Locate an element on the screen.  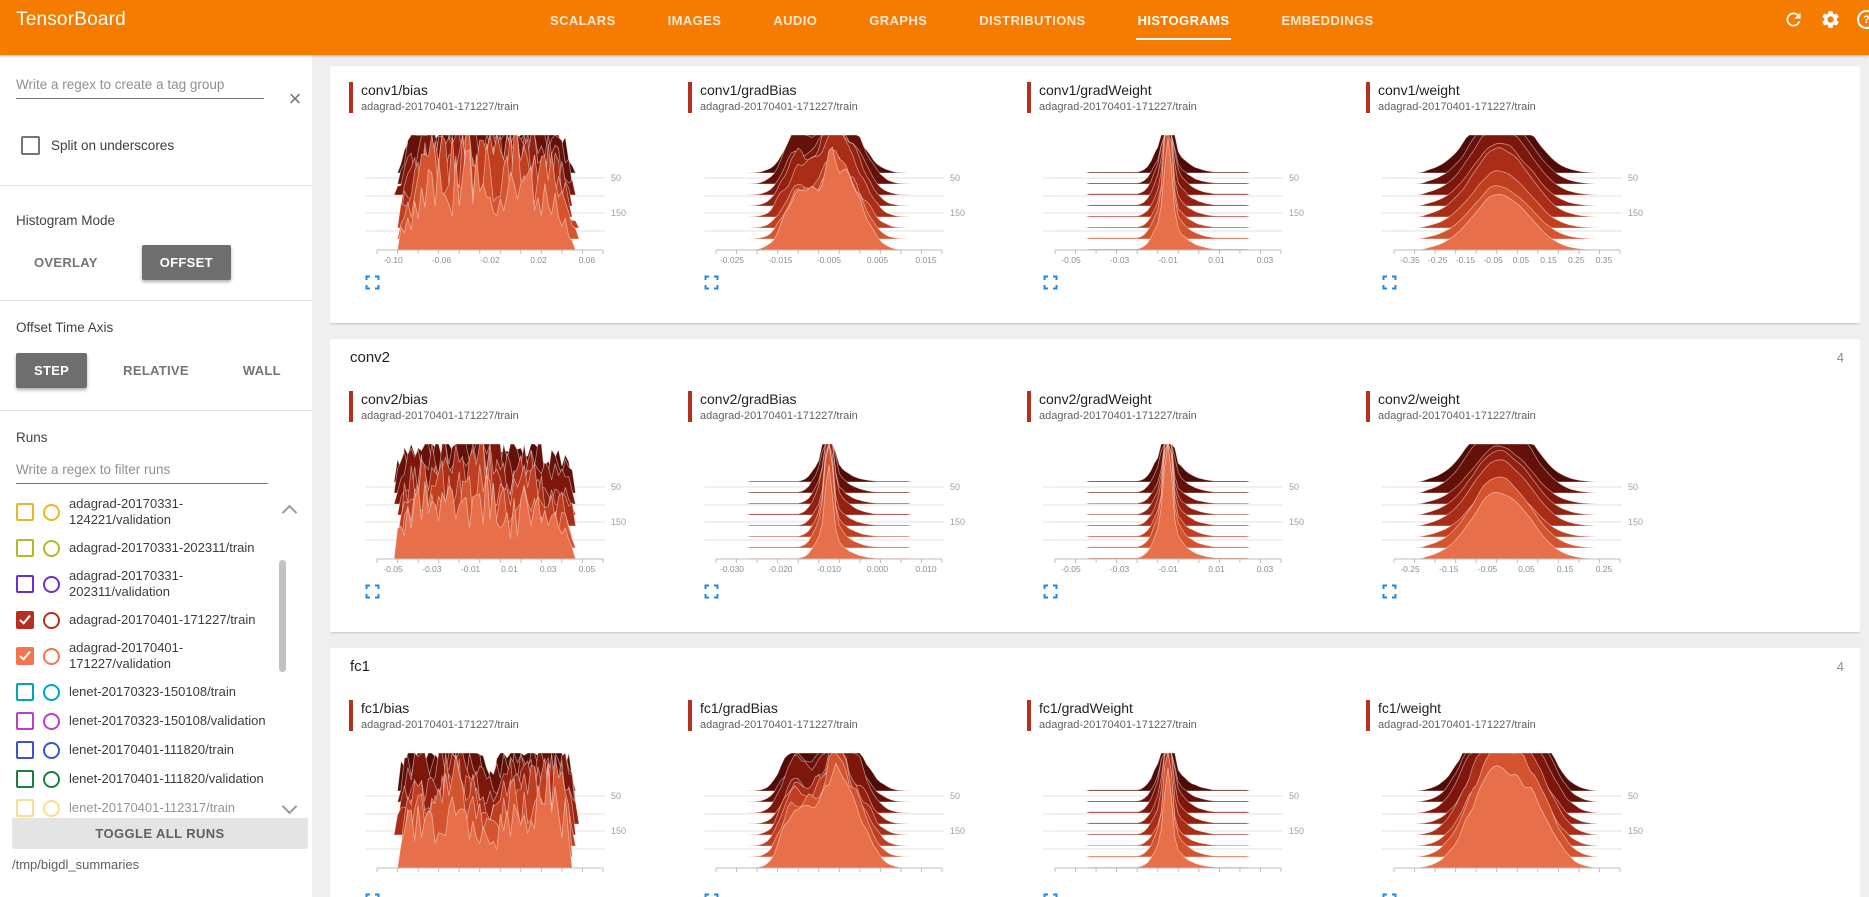
card-header: fc1/bias adagrad-20170401-171227/train is located at coordinates (518, 715).